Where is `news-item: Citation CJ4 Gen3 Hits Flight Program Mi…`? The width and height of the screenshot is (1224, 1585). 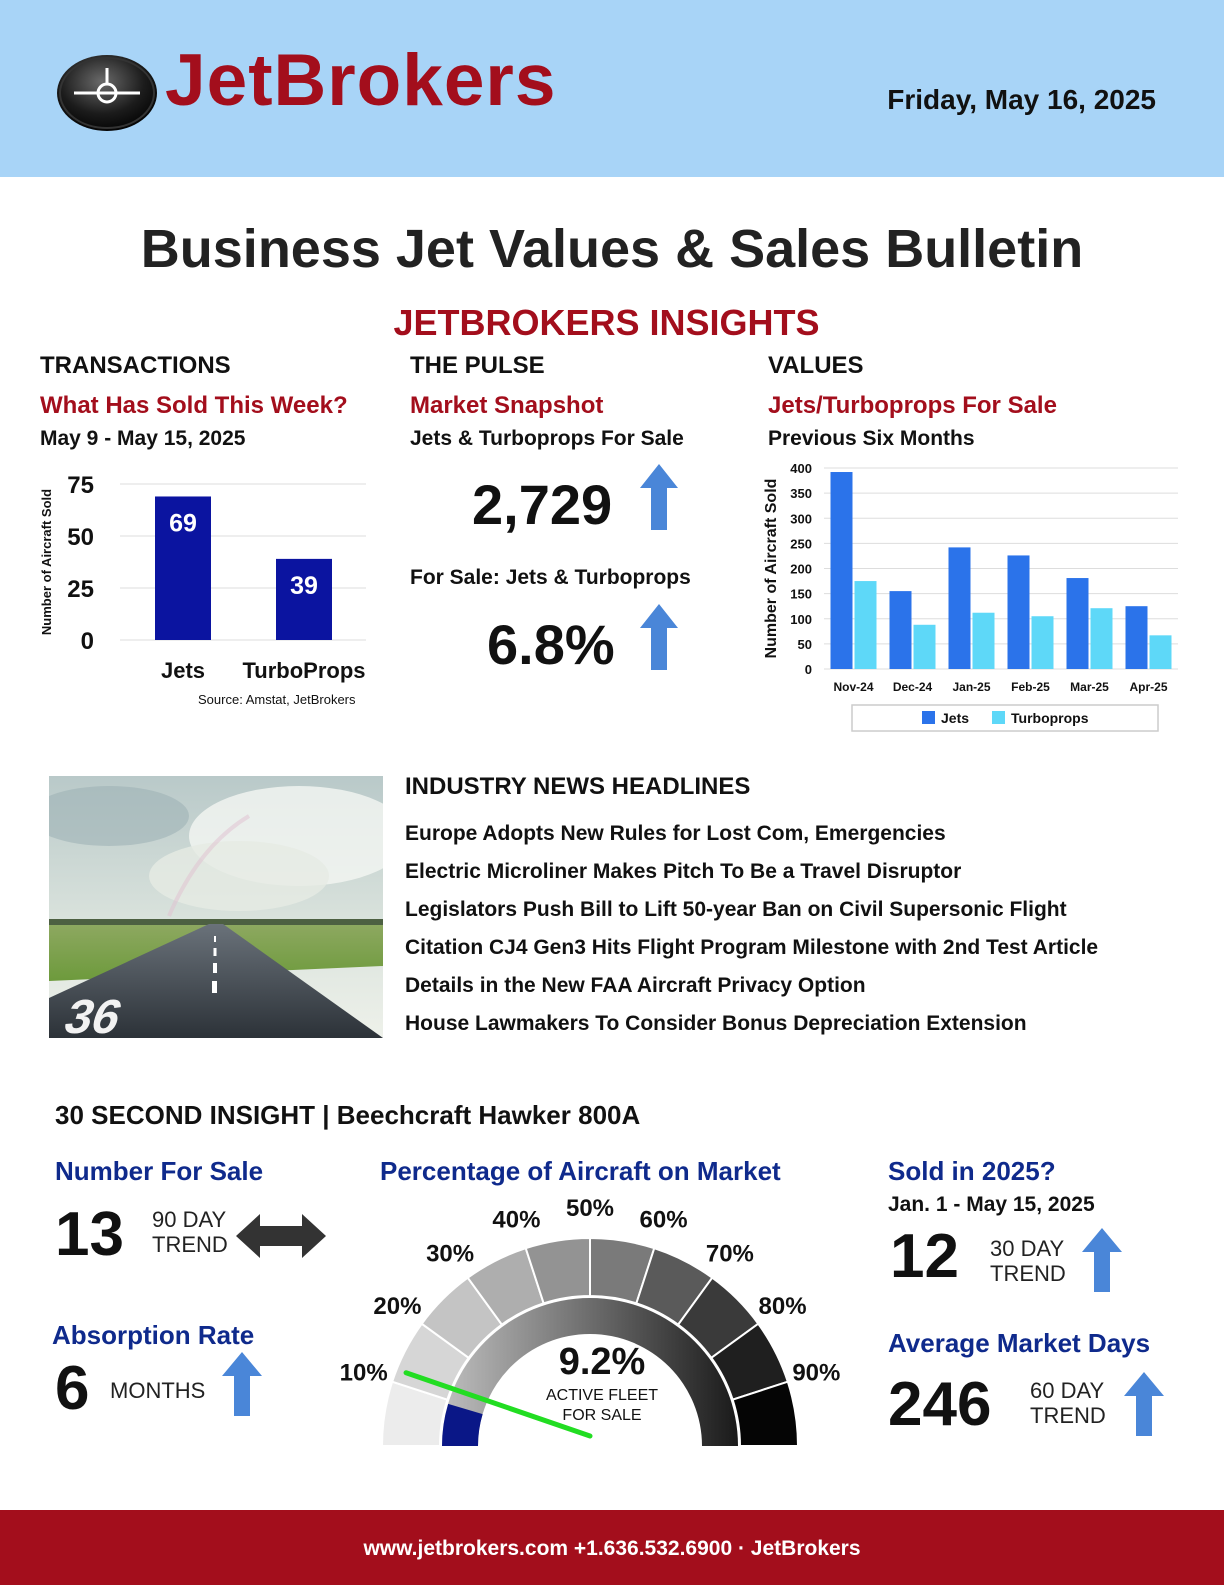
news-item: Citation CJ4 Gen3 Hits Flight Program Mi… is located at coordinates (752, 947).